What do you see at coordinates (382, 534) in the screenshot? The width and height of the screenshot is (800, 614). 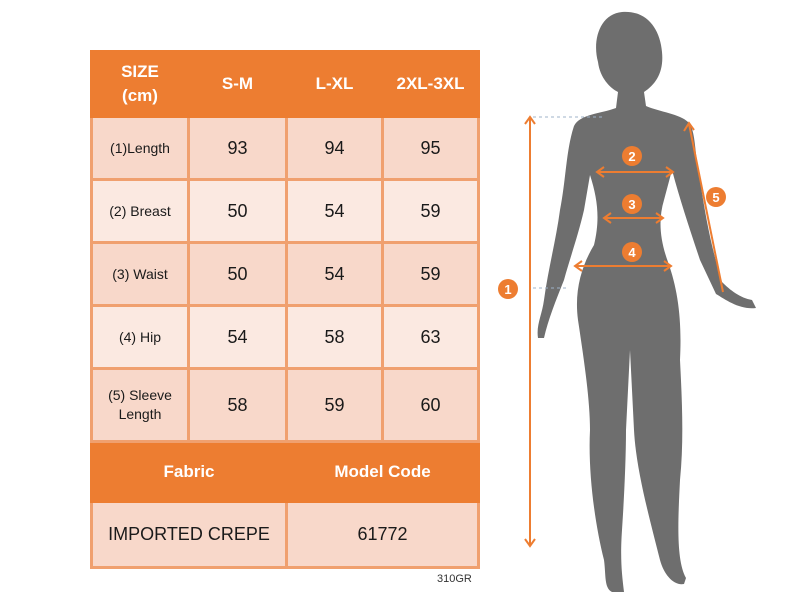 I see `model-code-value: 61772` at bounding box center [382, 534].